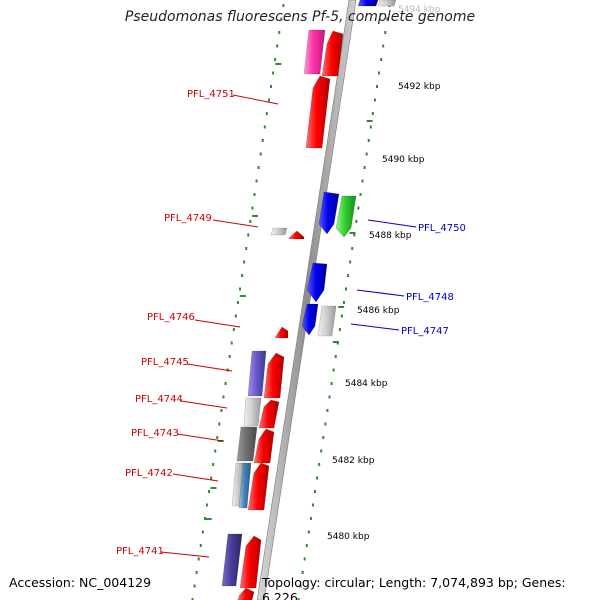 The height and width of the screenshot is (600, 600). I want to click on scale-label: 5492 kbp, so click(419, 87).